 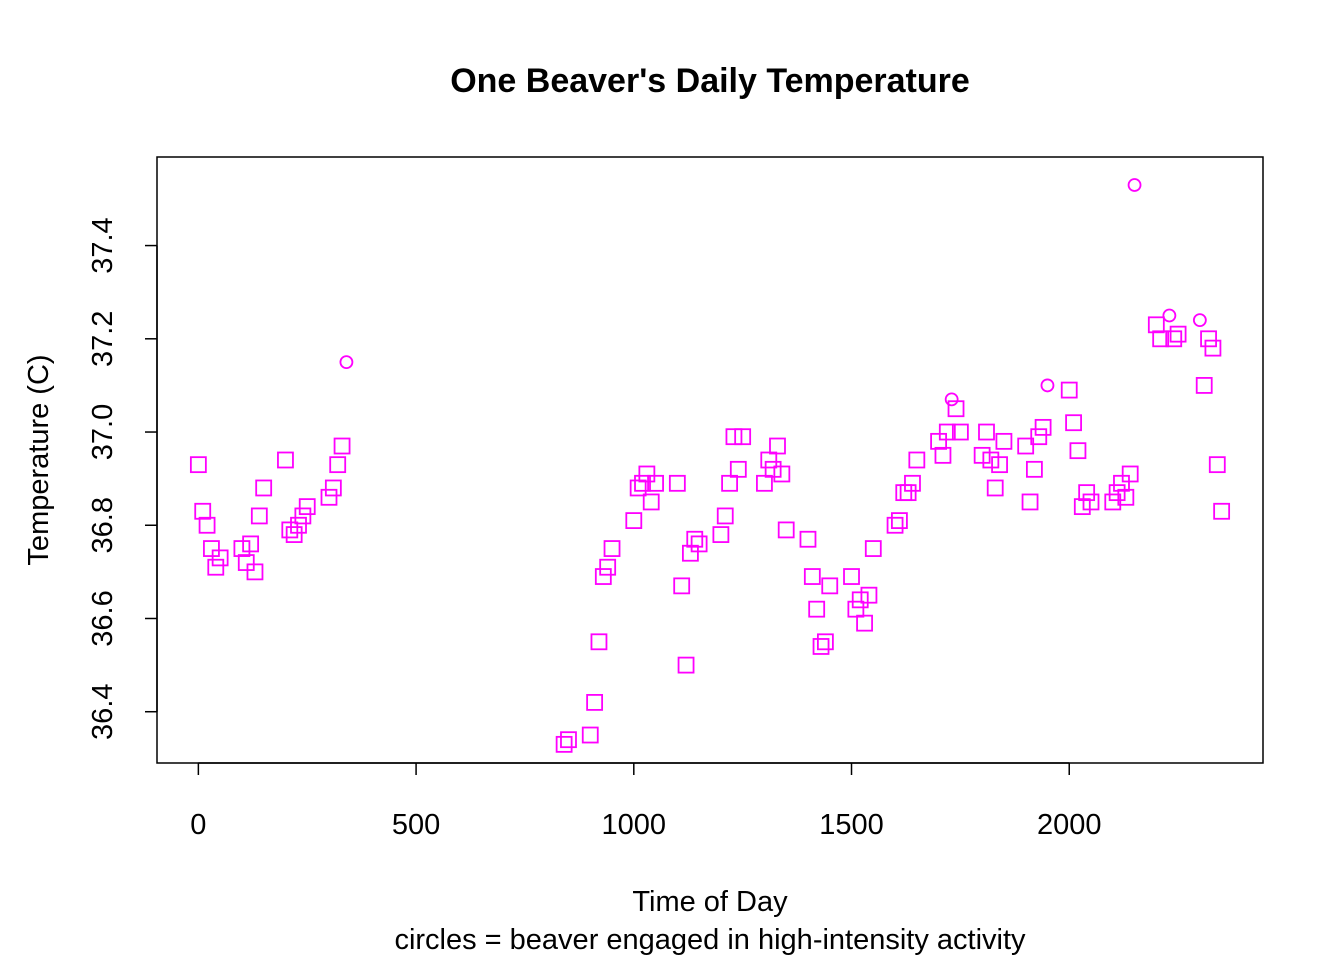 What do you see at coordinates (103, 432) in the screenshot?
I see `y-tick-label: 37.0` at bounding box center [103, 432].